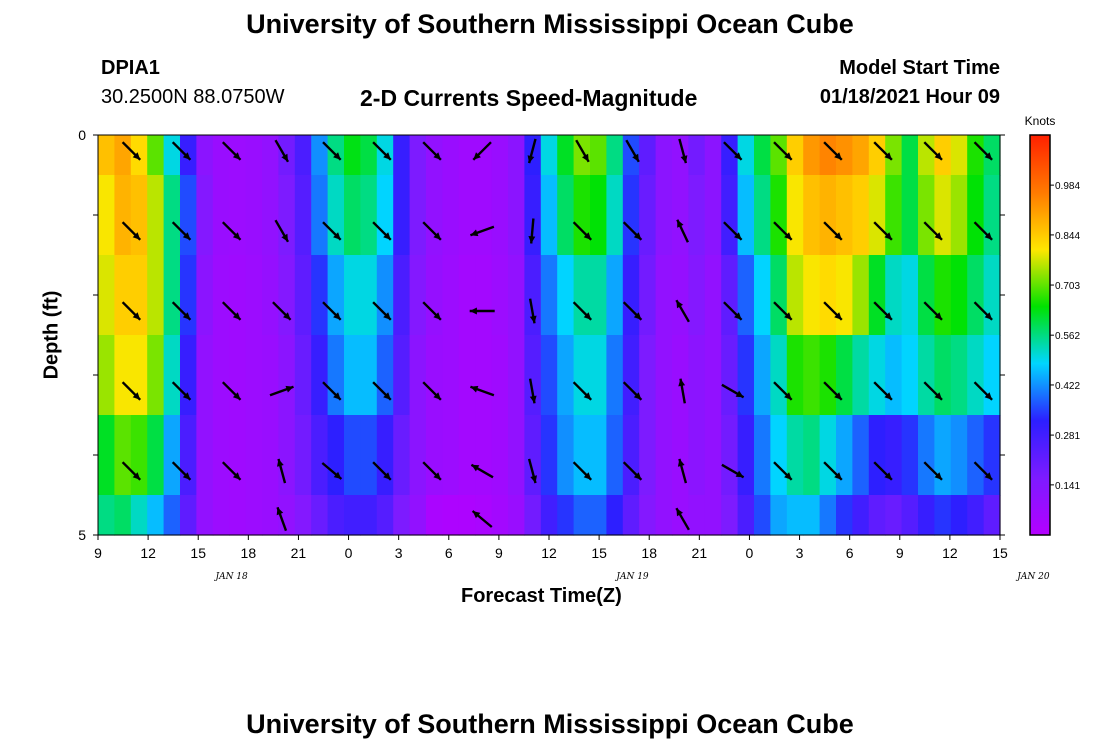 This screenshot has height=750, width=1100. What do you see at coordinates (82, 535) in the screenshot?
I see `y-tick-label: 5` at bounding box center [82, 535].